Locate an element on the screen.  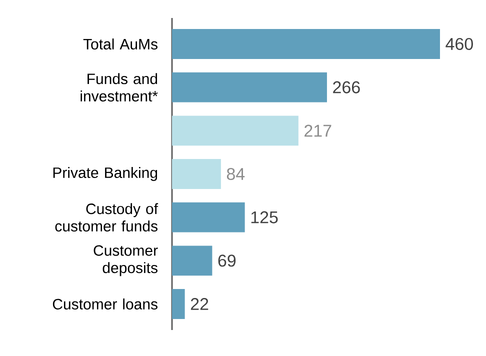
y-tick-label: Custody of customer funds is located at coordinates (106, 217).